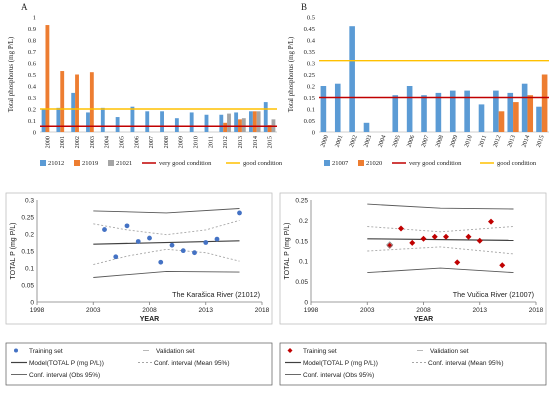  I want to click on conf-obs-lower, so click(166, 274).